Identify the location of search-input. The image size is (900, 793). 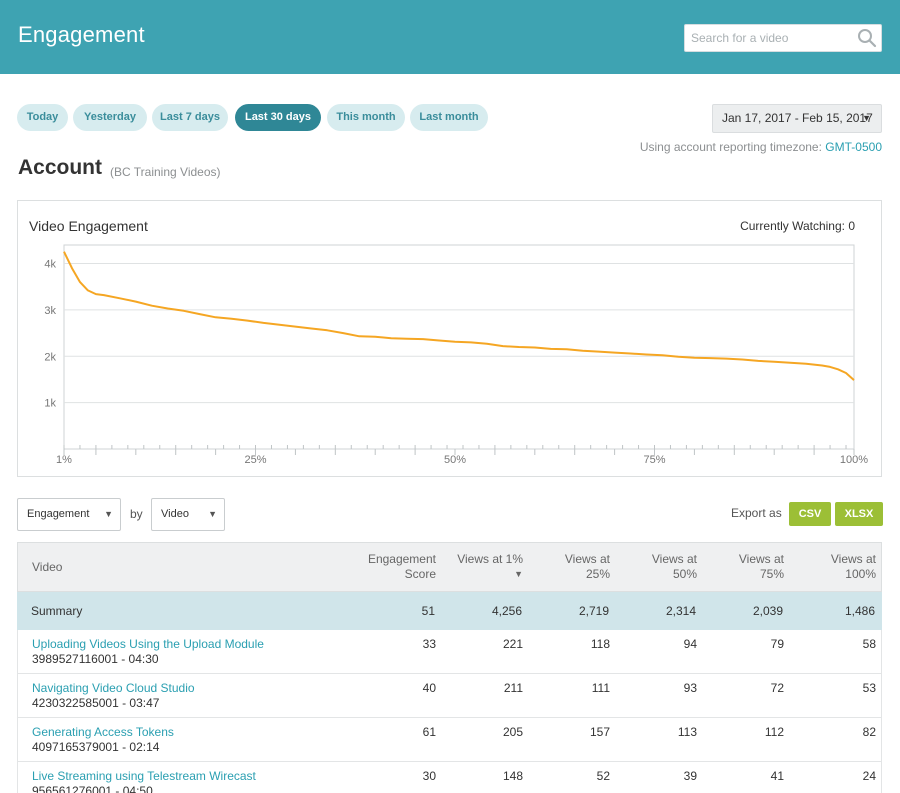
(768, 38).